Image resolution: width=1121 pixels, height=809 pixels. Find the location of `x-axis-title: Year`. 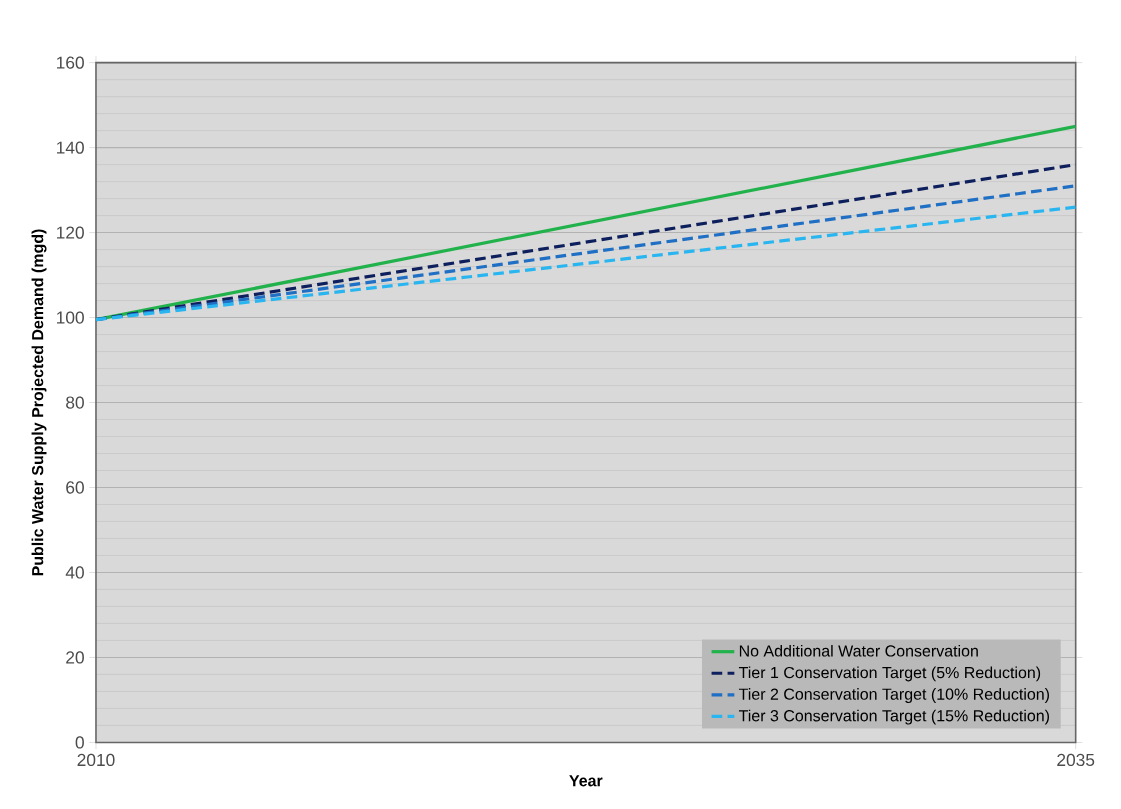

x-axis-title: Year is located at coordinates (586, 781).